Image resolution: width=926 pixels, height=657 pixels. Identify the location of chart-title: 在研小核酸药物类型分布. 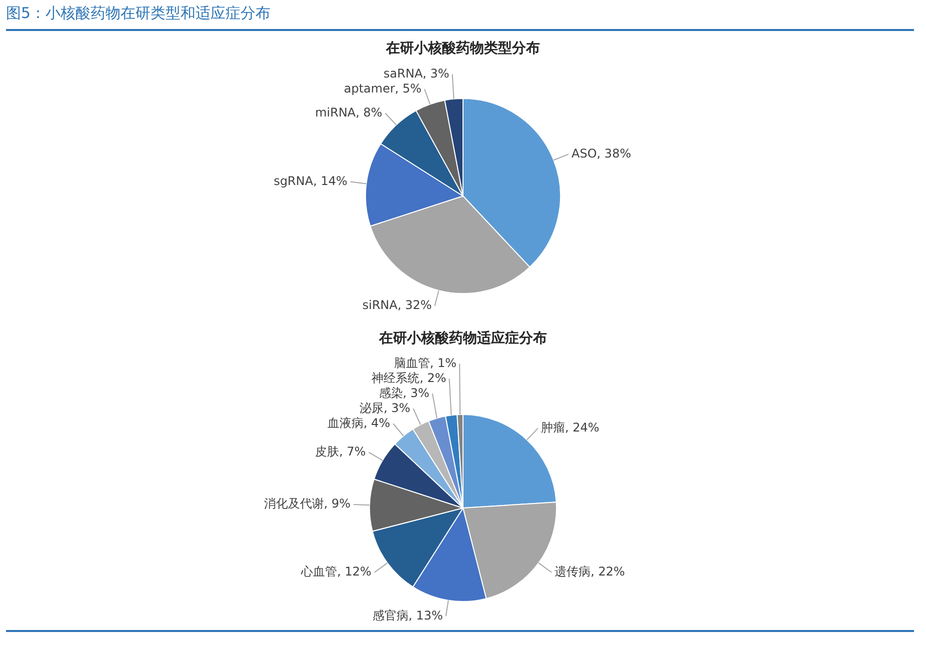
(462, 48).